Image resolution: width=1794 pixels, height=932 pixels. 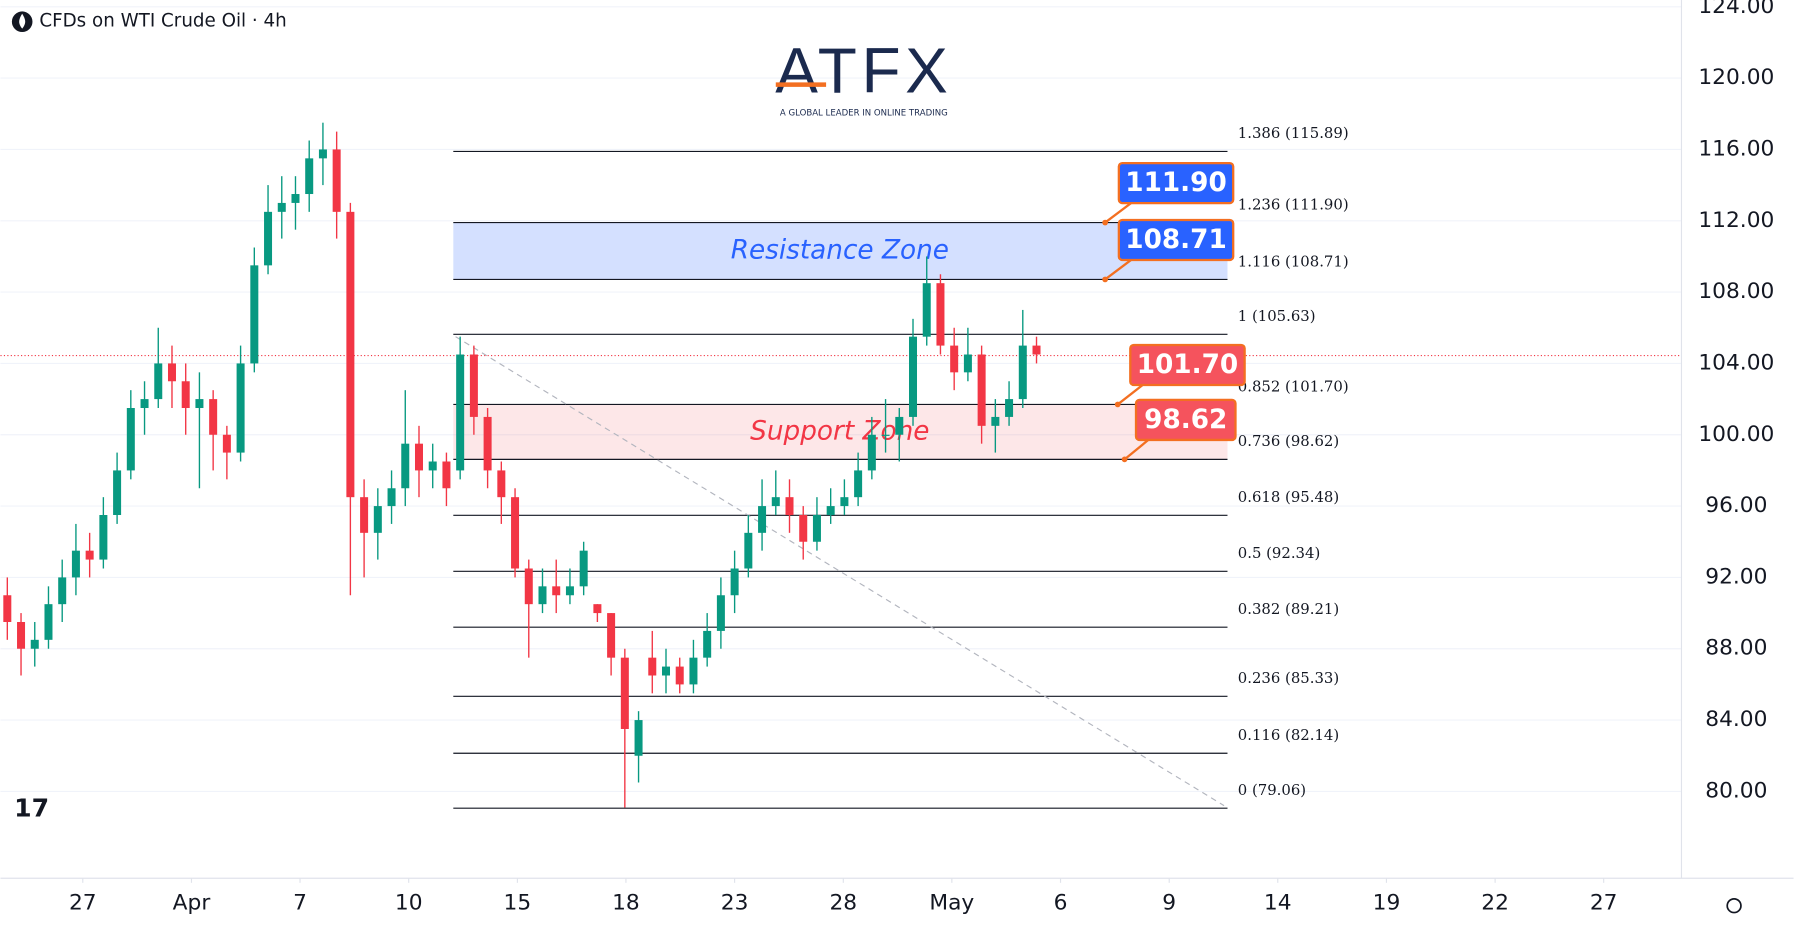 What do you see at coordinates (1736, 434) in the screenshot?
I see `y-tick-label: 100.00` at bounding box center [1736, 434].